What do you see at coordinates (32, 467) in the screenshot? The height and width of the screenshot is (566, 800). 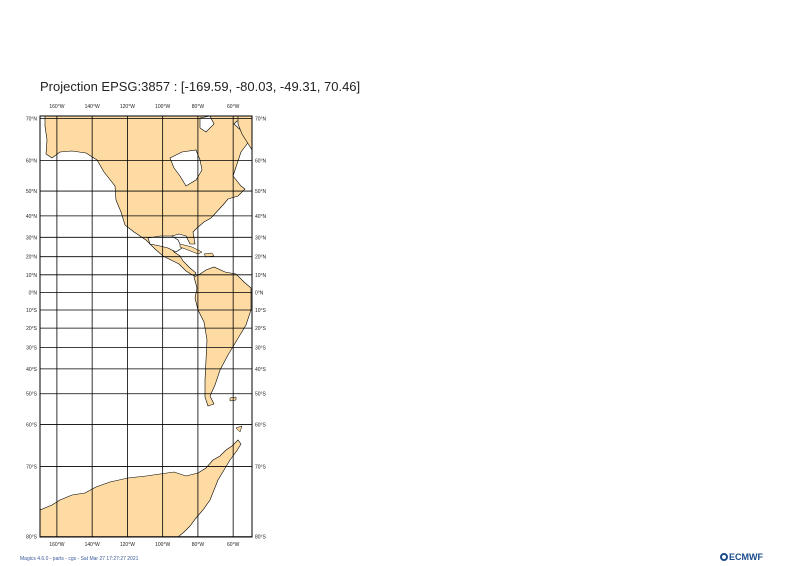 I see `lat-label-left: 70°S` at bounding box center [32, 467].